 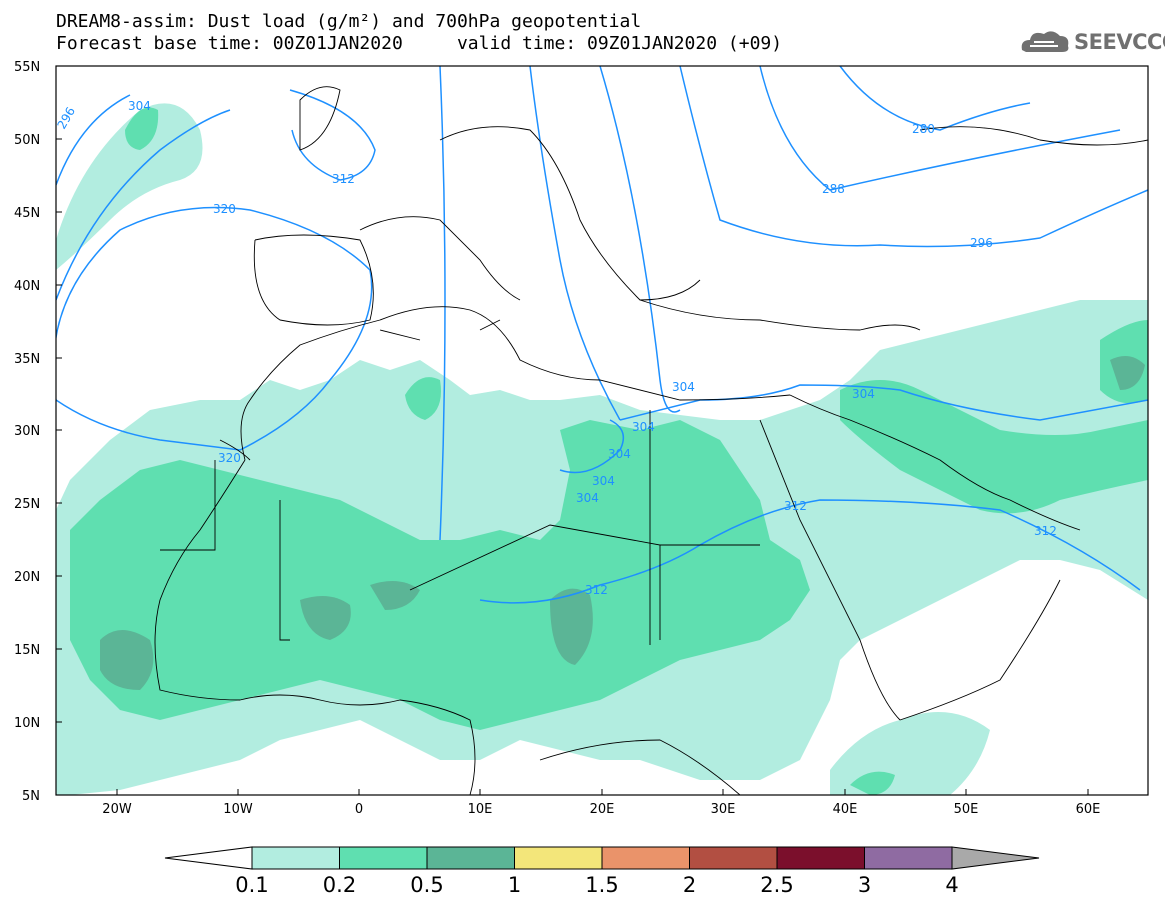 What do you see at coordinates (951, 885) in the screenshot?
I see `colorbar-label: 4` at bounding box center [951, 885].